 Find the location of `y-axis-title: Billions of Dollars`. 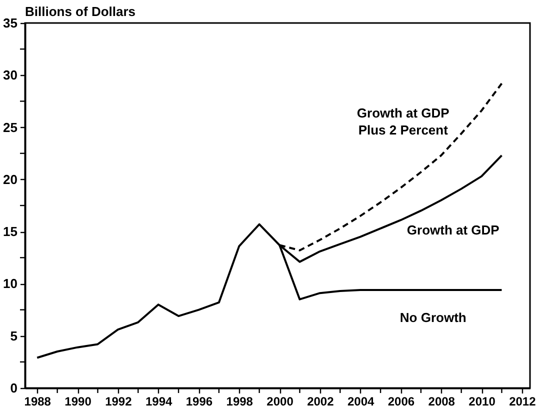

y-axis-title: Billions of Dollars is located at coordinates (80, 11).